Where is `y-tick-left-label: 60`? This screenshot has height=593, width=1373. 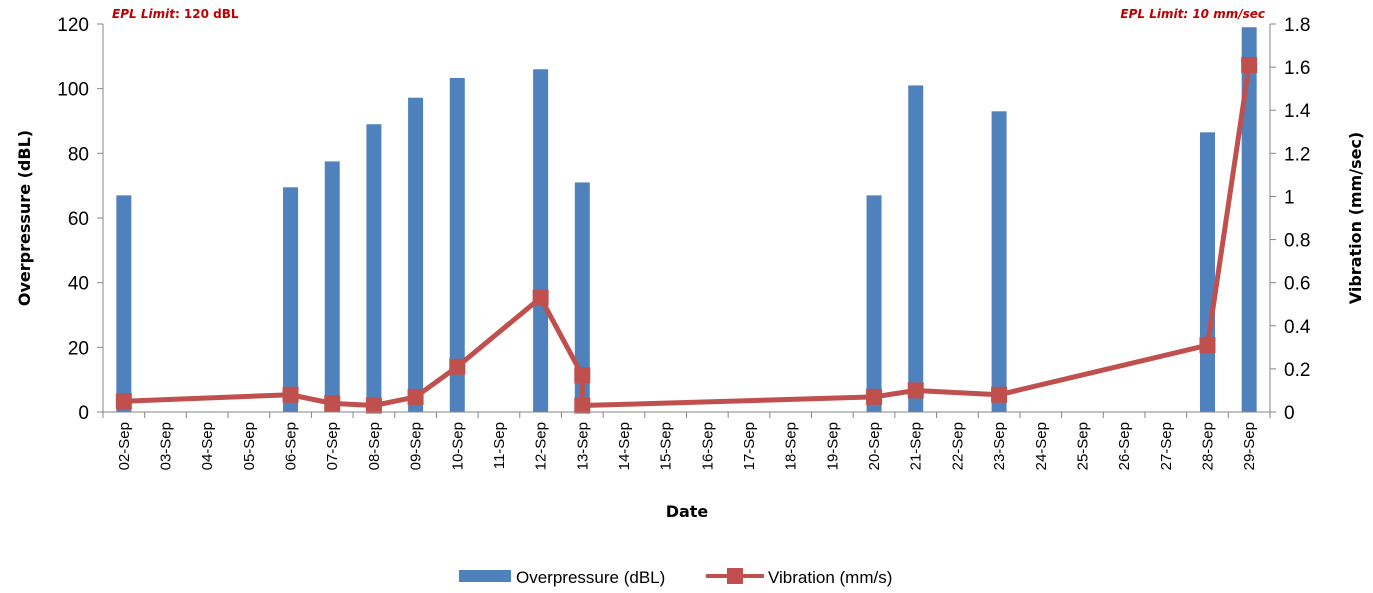
y-tick-left-label: 60 is located at coordinates (78, 219).